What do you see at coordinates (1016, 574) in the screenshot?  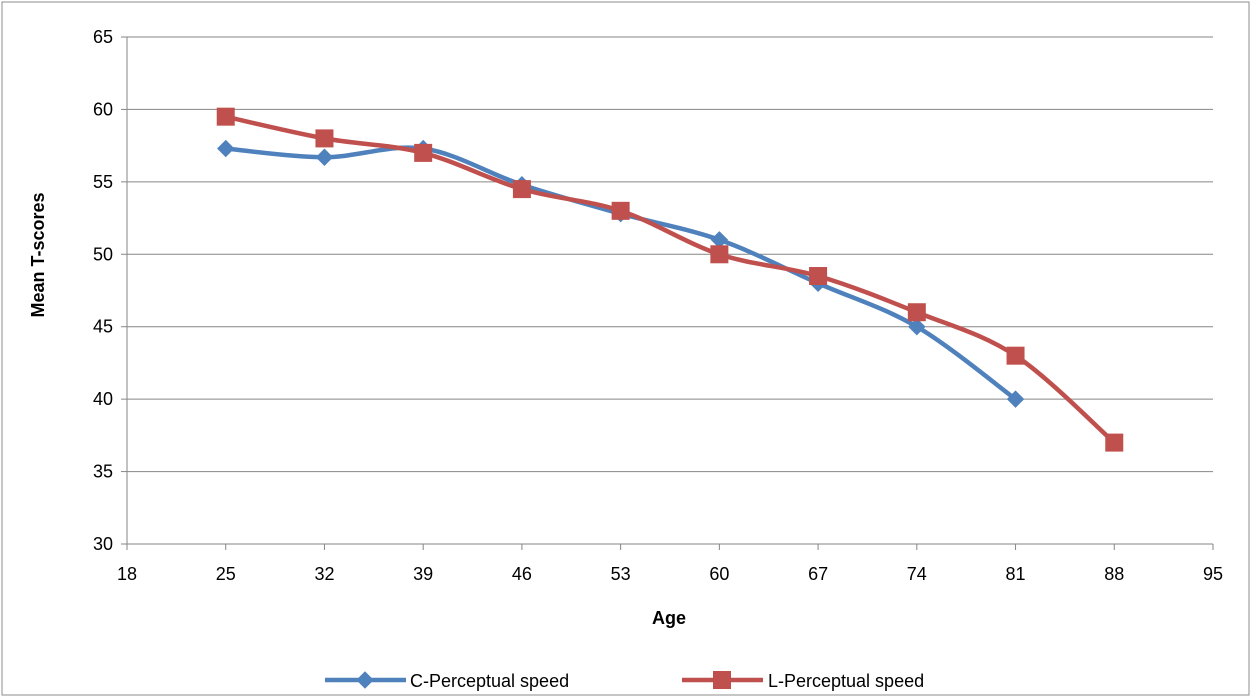 I see `x-tick-label: 81` at bounding box center [1016, 574].